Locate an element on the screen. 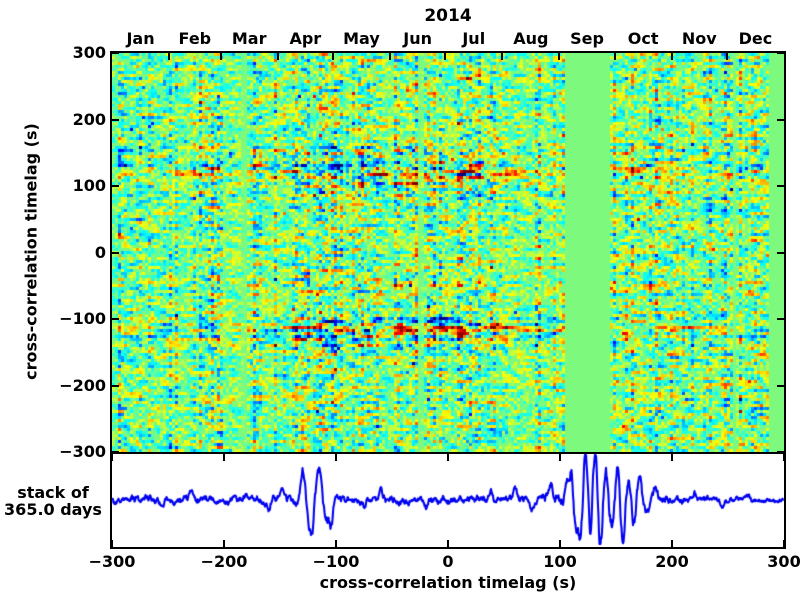 This screenshot has height=600, width=800. month-label-oct: Oct is located at coordinates (643, 38).